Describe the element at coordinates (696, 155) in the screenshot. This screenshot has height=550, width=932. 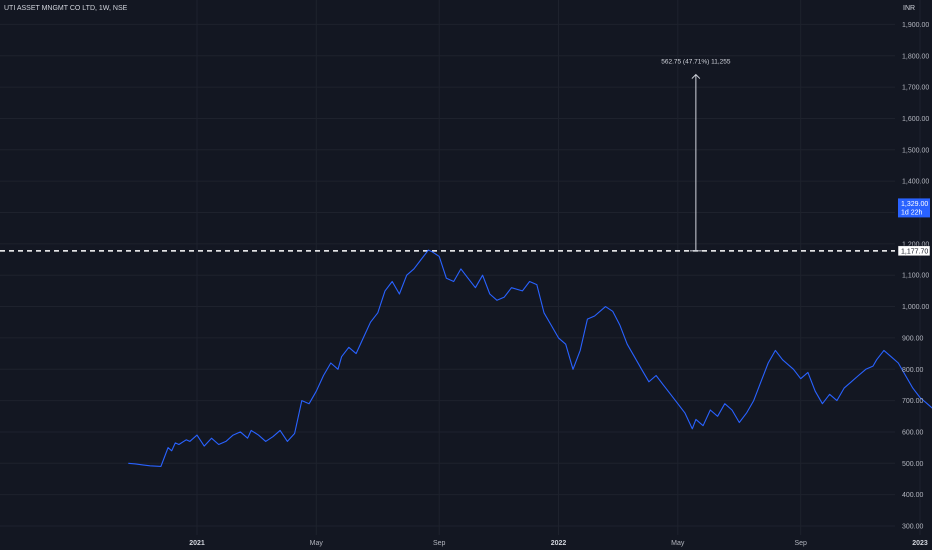
I see `measure-tool: 562.75 (47.71%) 11,255` at that location.